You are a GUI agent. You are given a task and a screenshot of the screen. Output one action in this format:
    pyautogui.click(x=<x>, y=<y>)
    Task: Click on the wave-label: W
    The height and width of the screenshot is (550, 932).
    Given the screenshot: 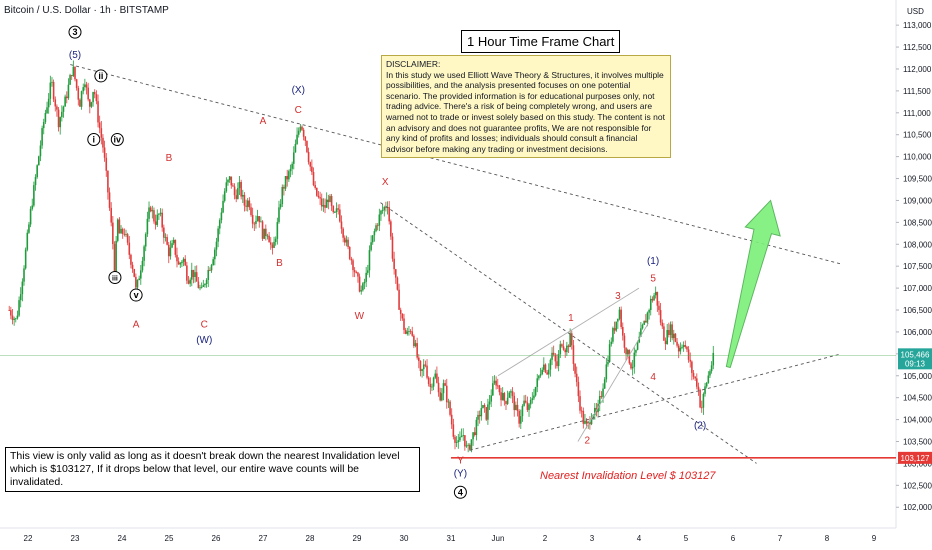 What is the action you would take?
    pyautogui.click(x=360, y=316)
    